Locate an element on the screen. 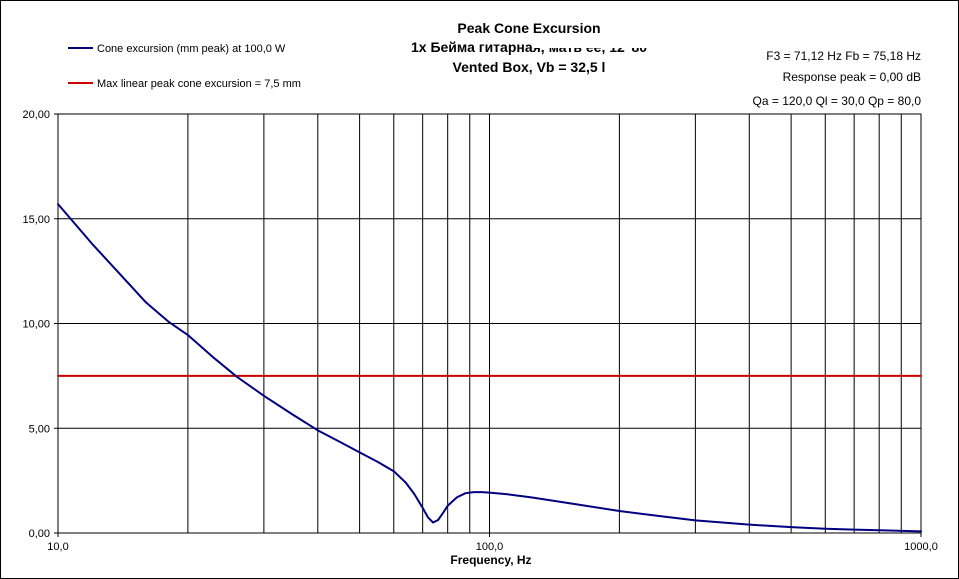  info-line-response-peak: Response peak = 0,00 dB is located at coordinates (852, 77).